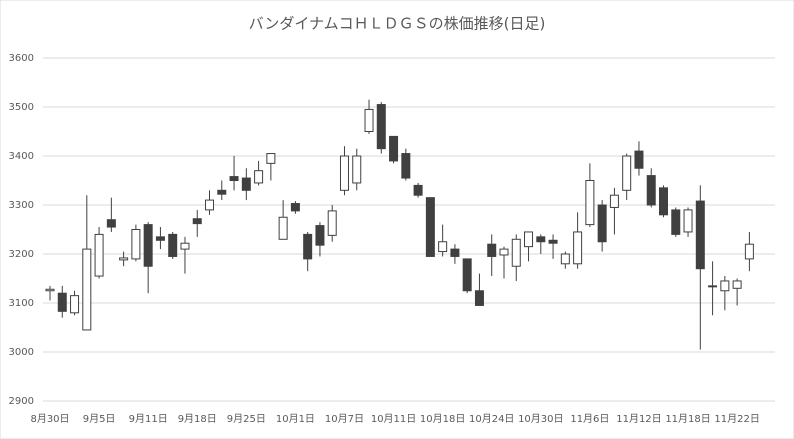 This screenshot has width=794, height=439. Describe the element at coordinates (540, 419) in the screenshot. I see `x-tick-label: 10月30日` at that location.